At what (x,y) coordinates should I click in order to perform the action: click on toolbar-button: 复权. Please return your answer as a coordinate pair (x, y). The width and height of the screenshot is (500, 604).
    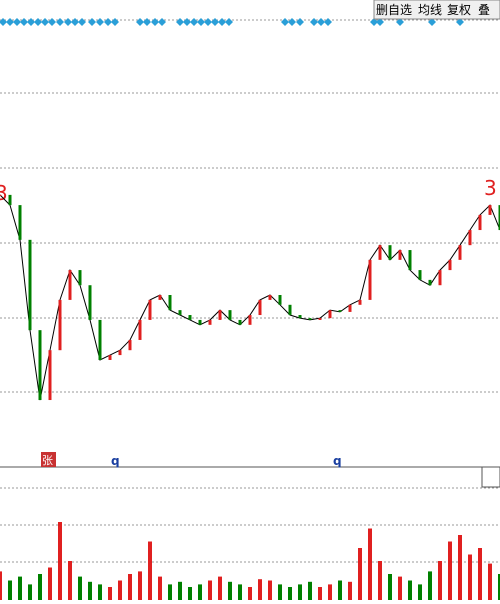
    Looking at the image, I should click on (459, 10).